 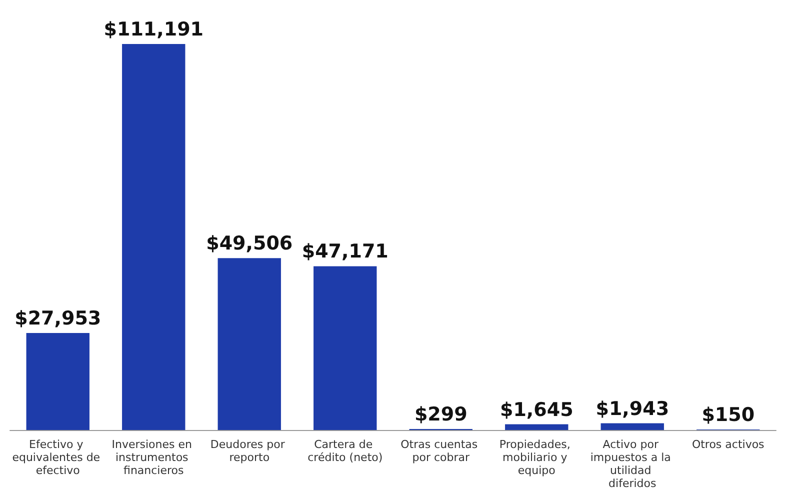 What do you see at coordinates (728, 444) in the screenshot?
I see `x-tick-label: Otros activos` at bounding box center [728, 444].